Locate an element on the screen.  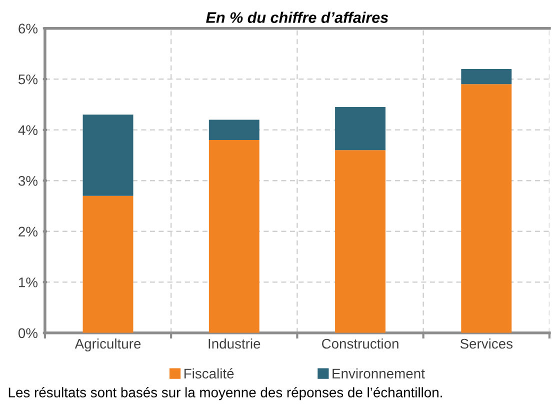
y-tick-label: 5% is located at coordinates (28, 79).